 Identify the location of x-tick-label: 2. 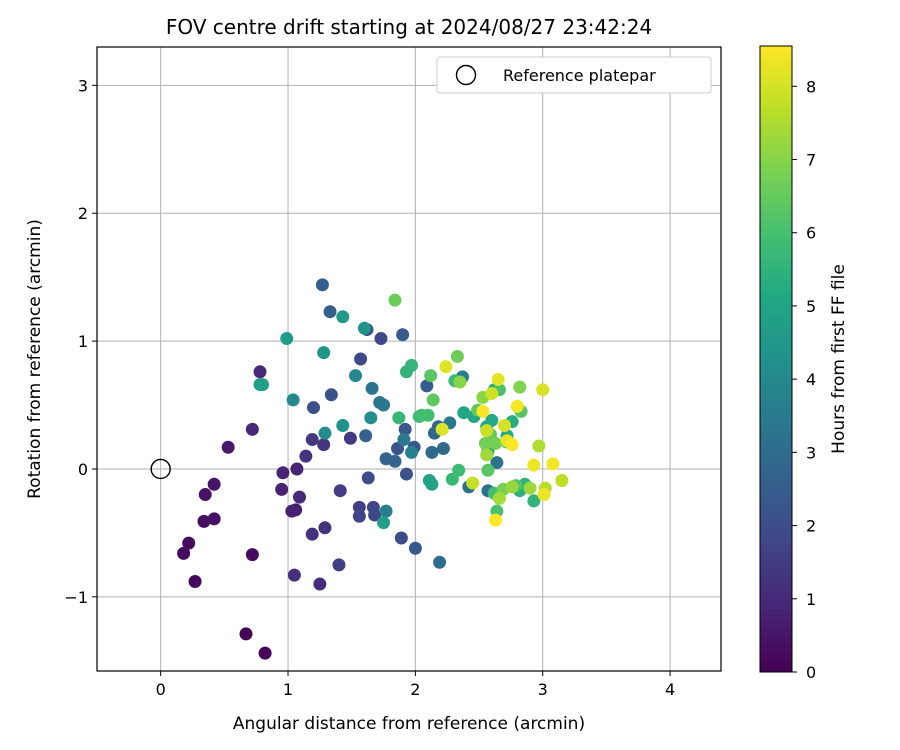
(415, 689).